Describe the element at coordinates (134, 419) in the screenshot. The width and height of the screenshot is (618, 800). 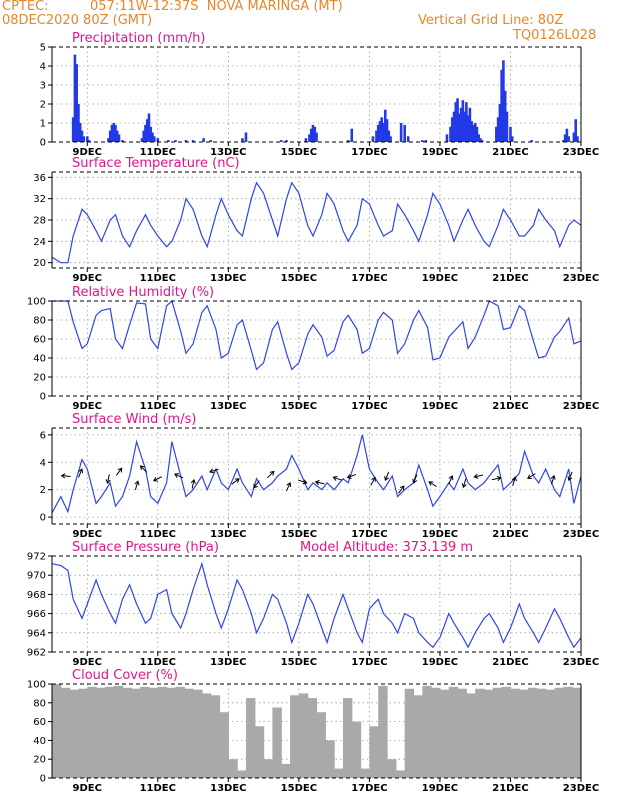
I see `panel-title-wind: Surface Wind (m/s)` at that location.